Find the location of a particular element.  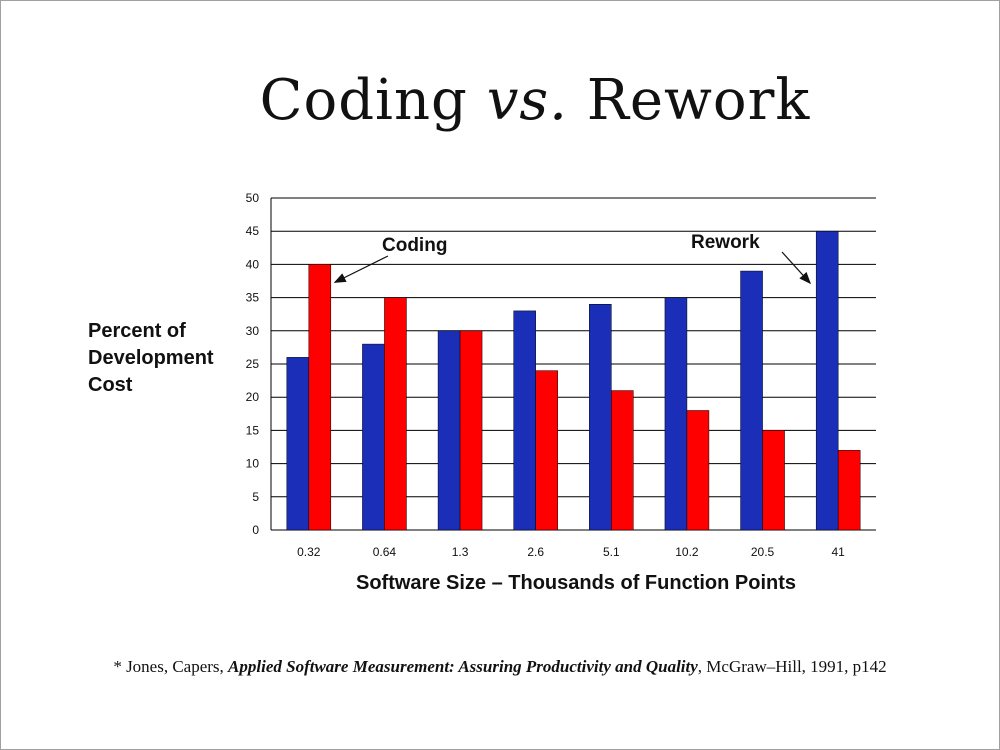

slide-title: Coding vs. Rework is located at coordinates (500, 100).